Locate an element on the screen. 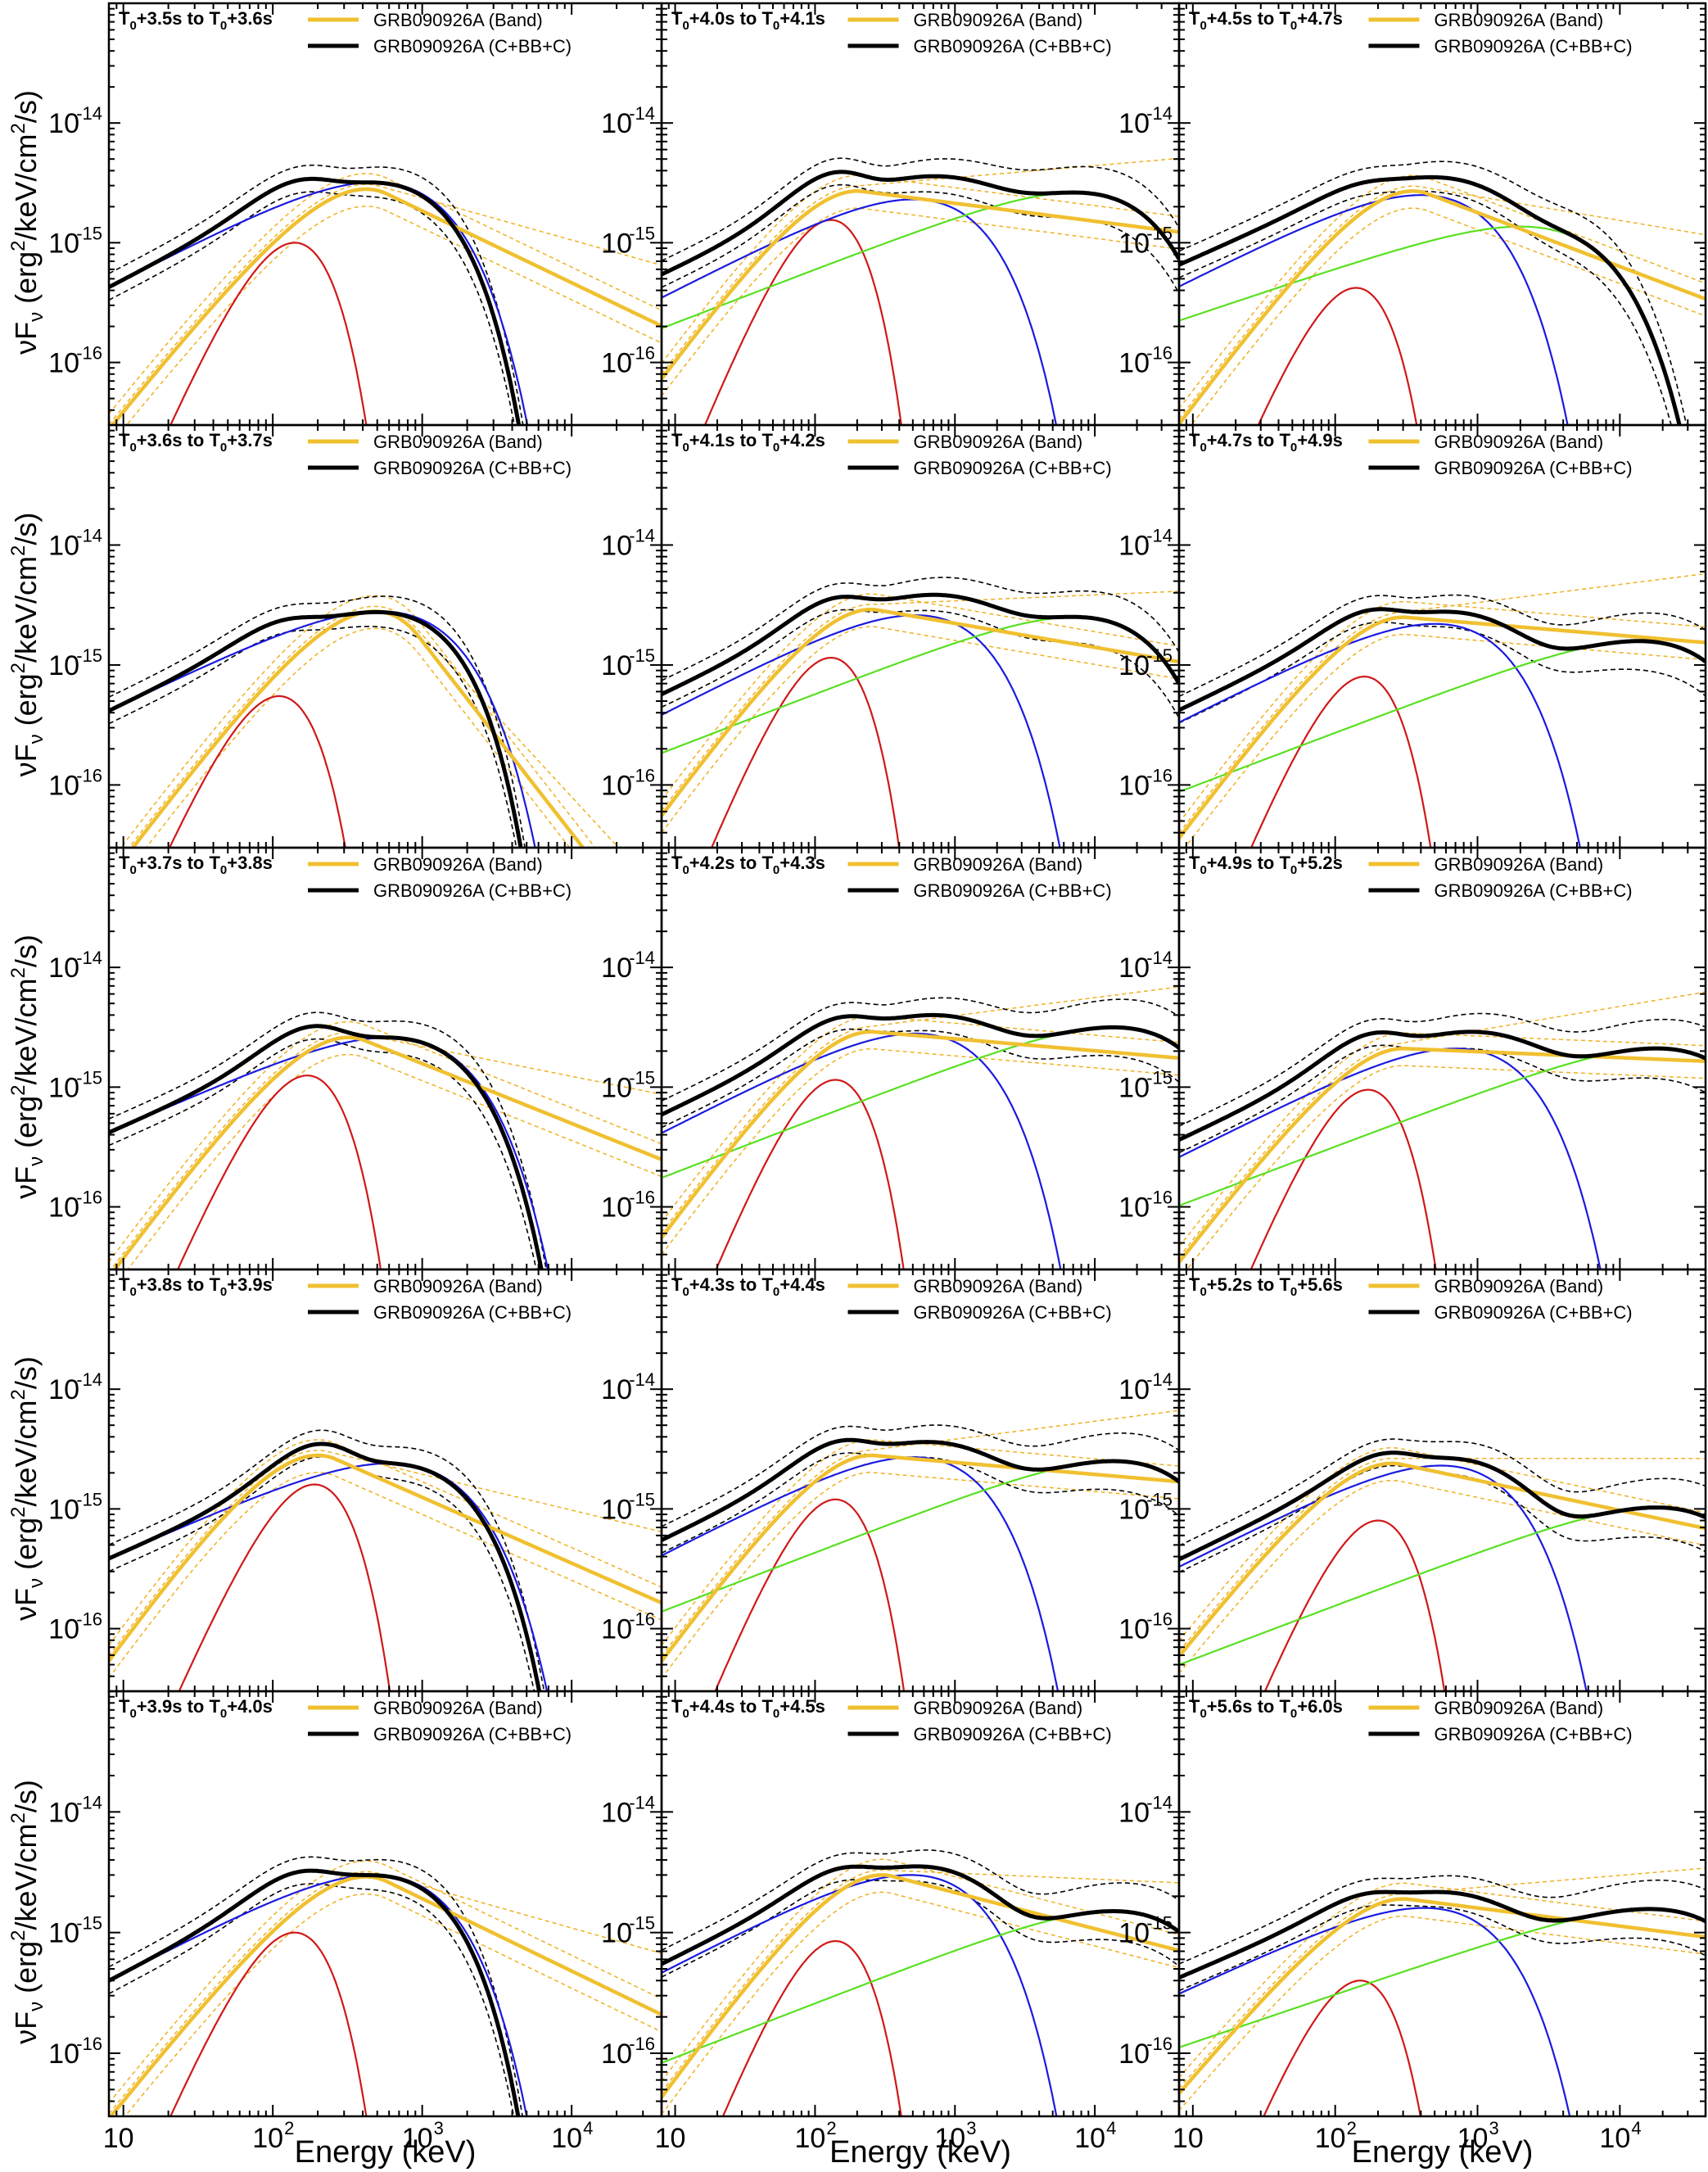  label-part: +3.8s is located at coordinates (250, 863).